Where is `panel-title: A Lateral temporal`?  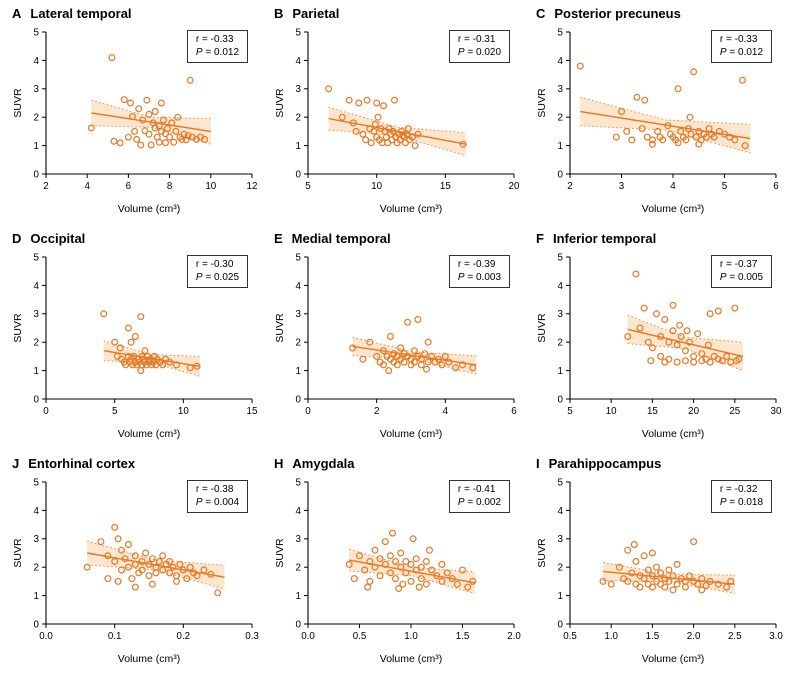 panel-title: A Lateral temporal is located at coordinates (139, 14).